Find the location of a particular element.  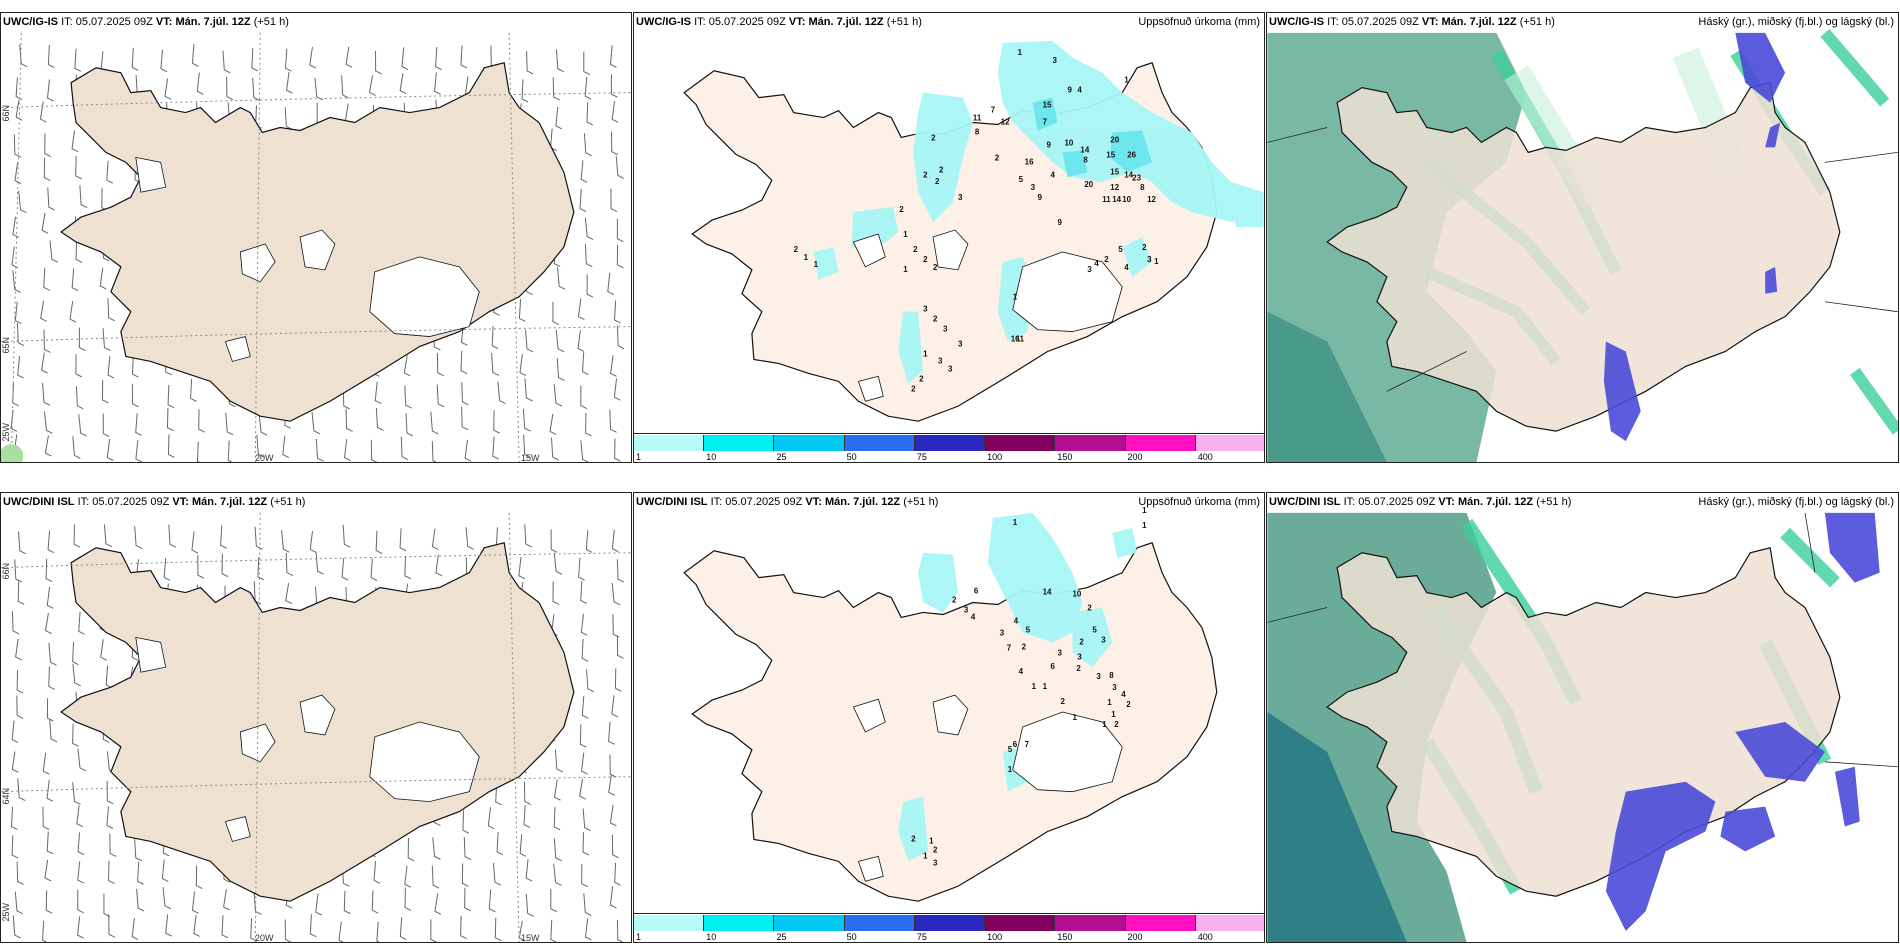

lat-label-66: 66N is located at coordinates (6, 571).